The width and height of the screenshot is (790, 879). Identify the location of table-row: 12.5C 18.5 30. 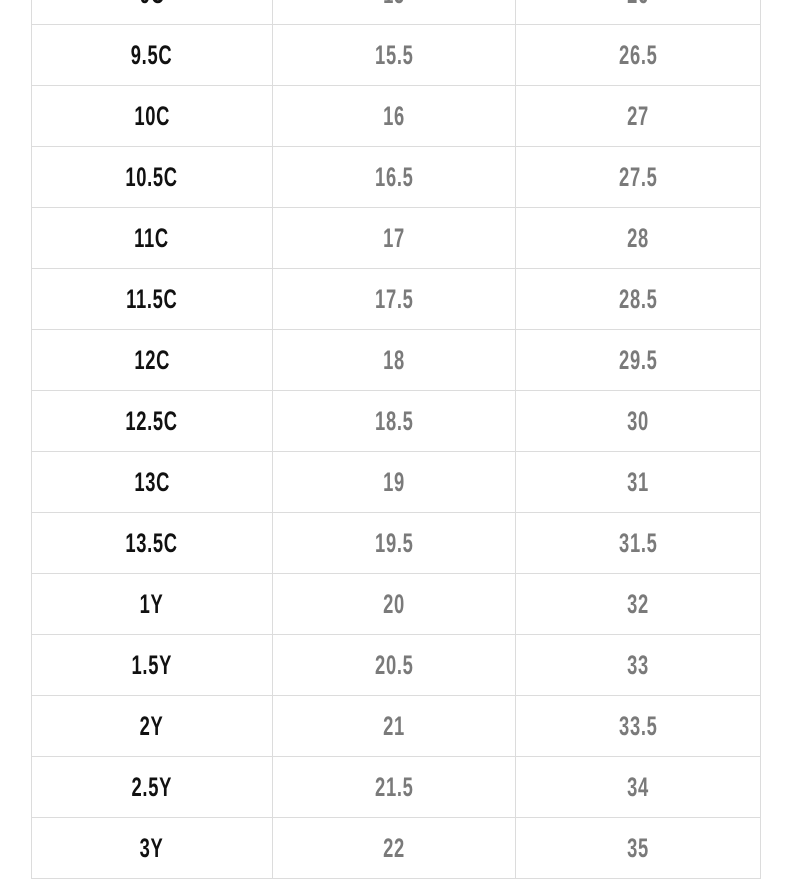
(396, 421).